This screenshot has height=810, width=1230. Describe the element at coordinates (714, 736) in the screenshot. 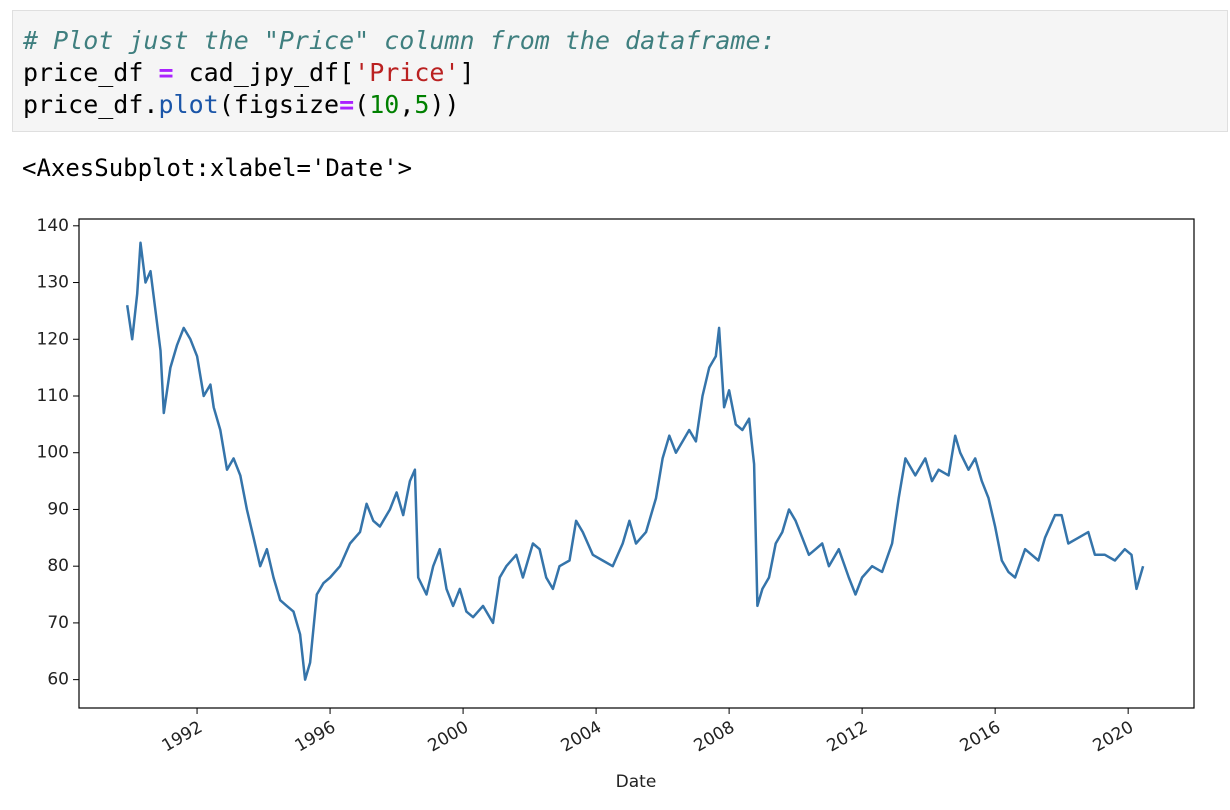

I see `x-tick-label: 2008` at that location.